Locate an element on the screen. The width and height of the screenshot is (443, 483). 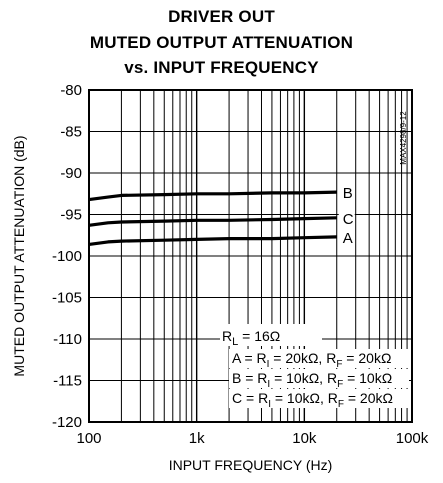
y-tick-label: -100 is located at coordinates (67, 256).